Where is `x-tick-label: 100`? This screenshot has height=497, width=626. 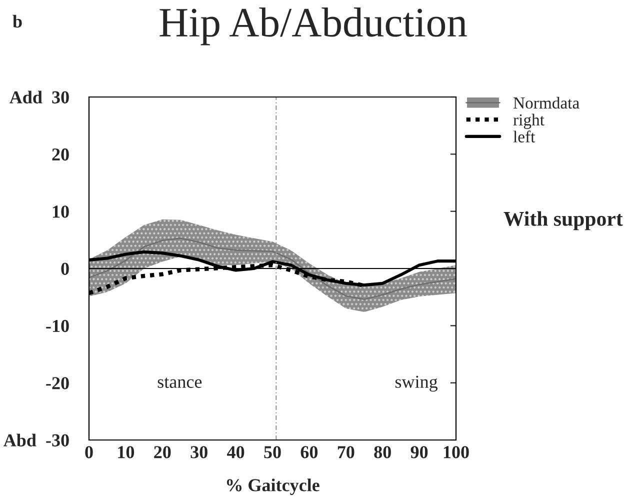 x-tick-label: 100 is located at coordinates (456, 452).